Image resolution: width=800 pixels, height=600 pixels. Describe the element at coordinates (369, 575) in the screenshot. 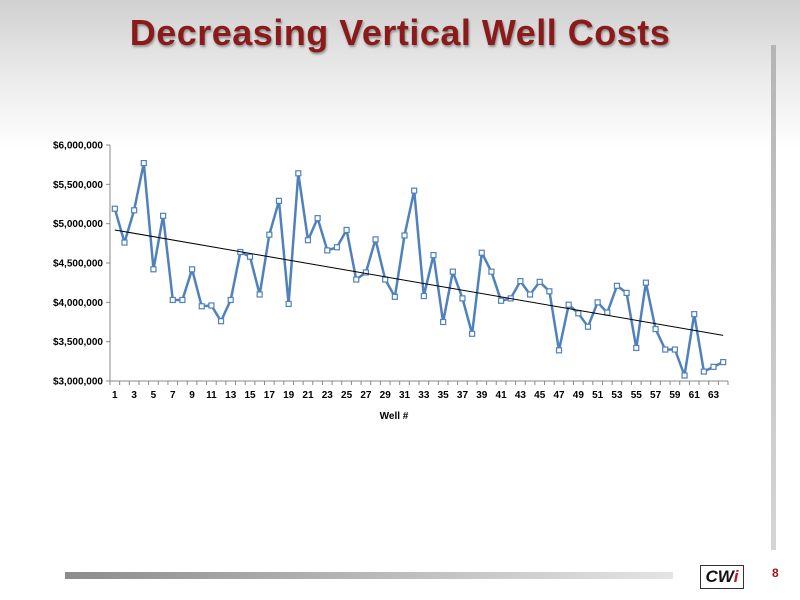

I see `bottom-decorative-bar` at that location.